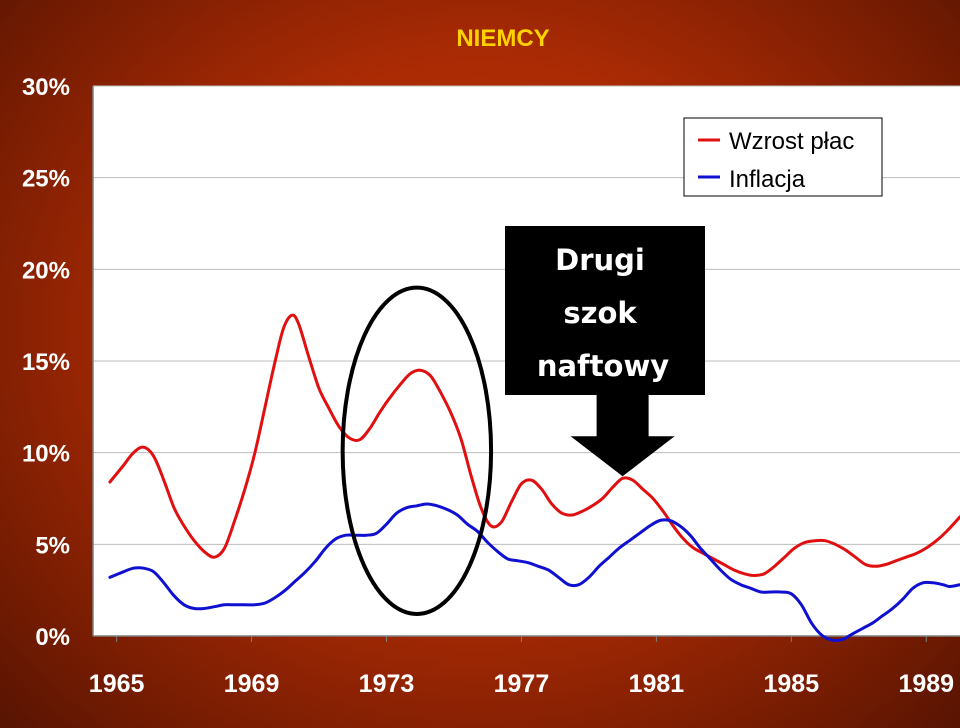 This screenshot has height=728, width=960. Describe the element at coordinates (600, 260) in the screenshot. I see `callout-label-line: Drugi` at that location.